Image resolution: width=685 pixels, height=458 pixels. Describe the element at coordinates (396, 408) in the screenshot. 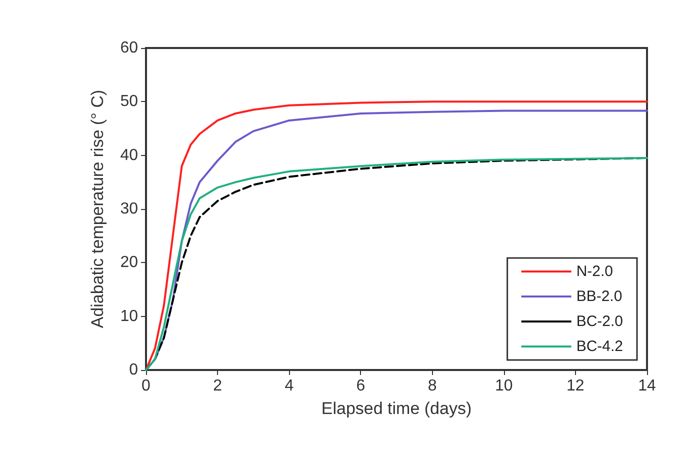

I see `x-axis-title: Elapsed time (days)` at that location.